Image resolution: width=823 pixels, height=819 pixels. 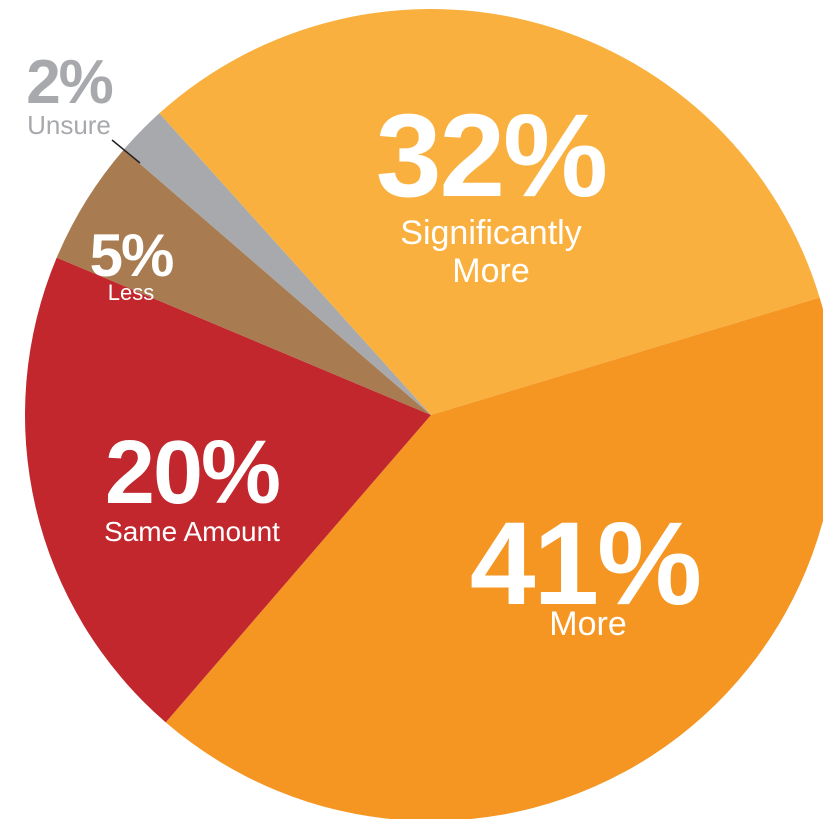 I want to click on slice-label-less: Less, so click(x=131, y=292).